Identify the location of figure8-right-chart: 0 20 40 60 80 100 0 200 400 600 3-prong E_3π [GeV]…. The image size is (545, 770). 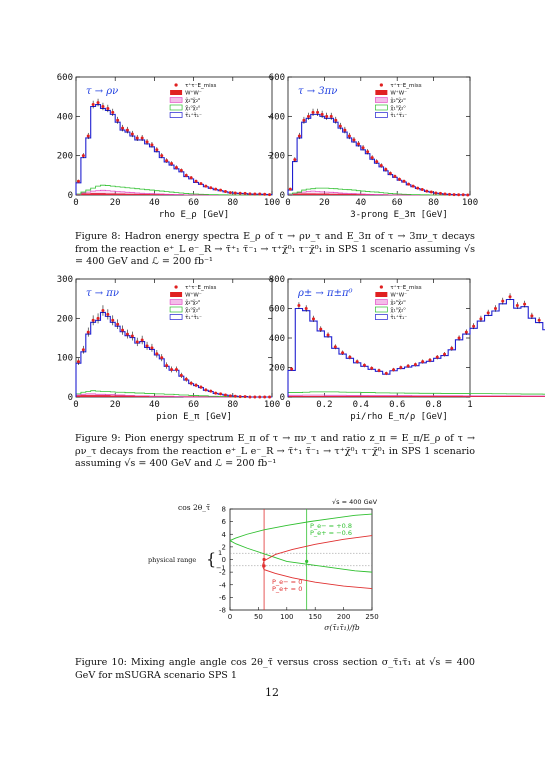
(373, 146).